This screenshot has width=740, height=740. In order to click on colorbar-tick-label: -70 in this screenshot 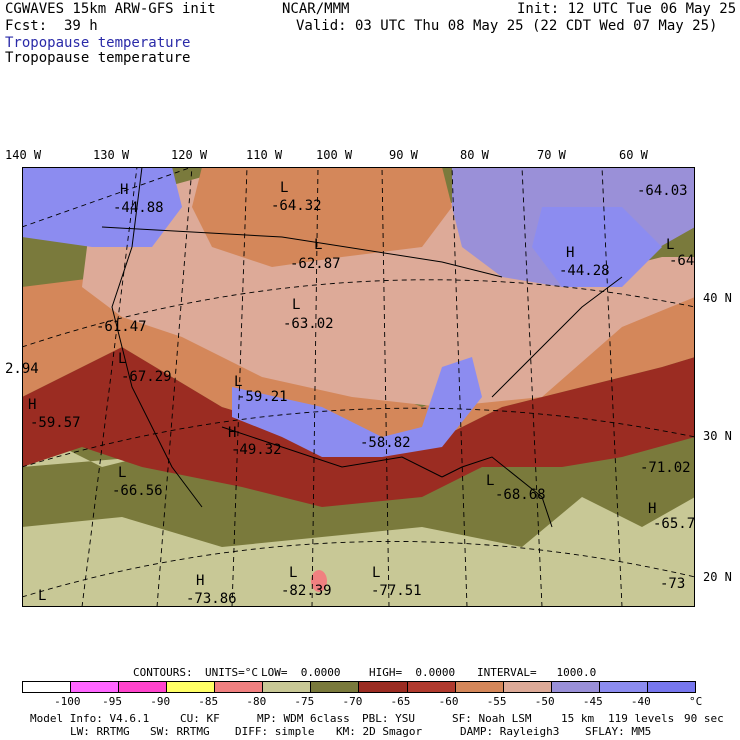, I will do `click(352, 701)`.